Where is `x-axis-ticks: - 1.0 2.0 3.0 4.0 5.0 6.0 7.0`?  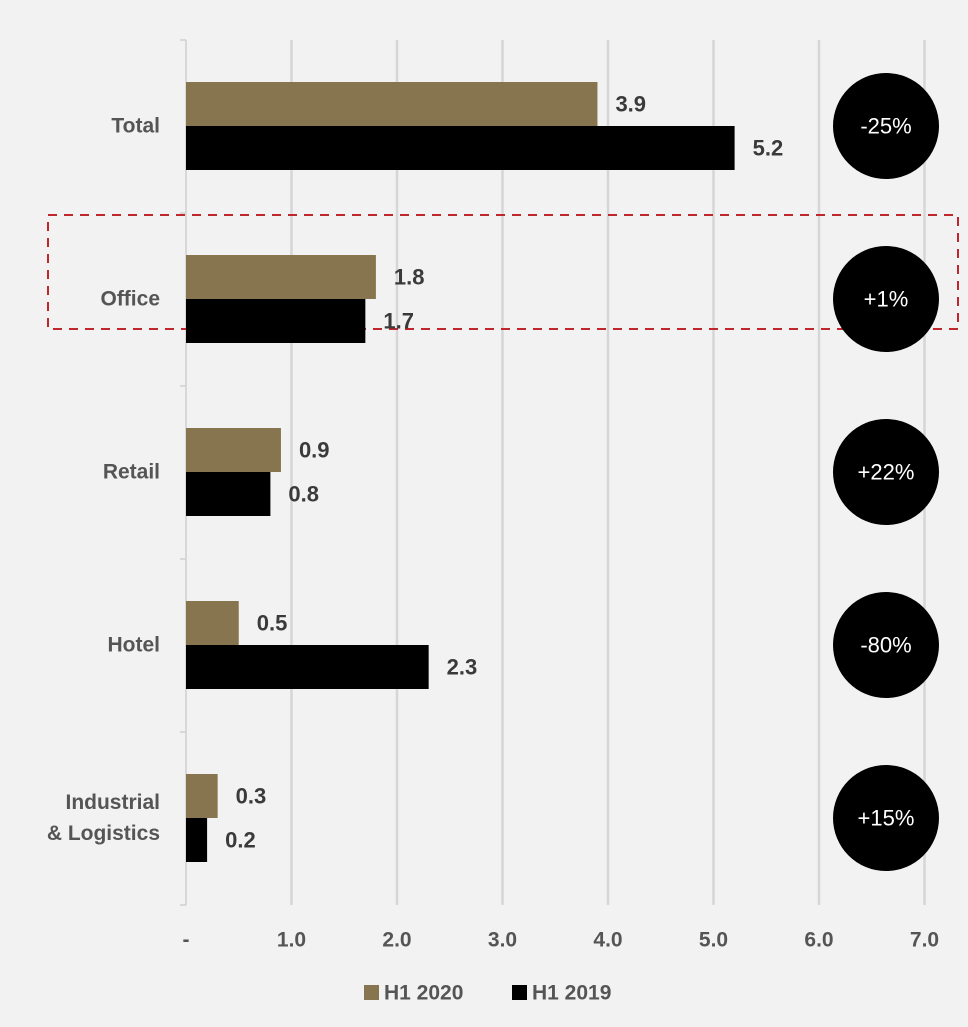 x-axis-ticks: - 1.0 2.0 3.0 4.0 5.0 6.0 7.0 is located at coordinates (561, 940).